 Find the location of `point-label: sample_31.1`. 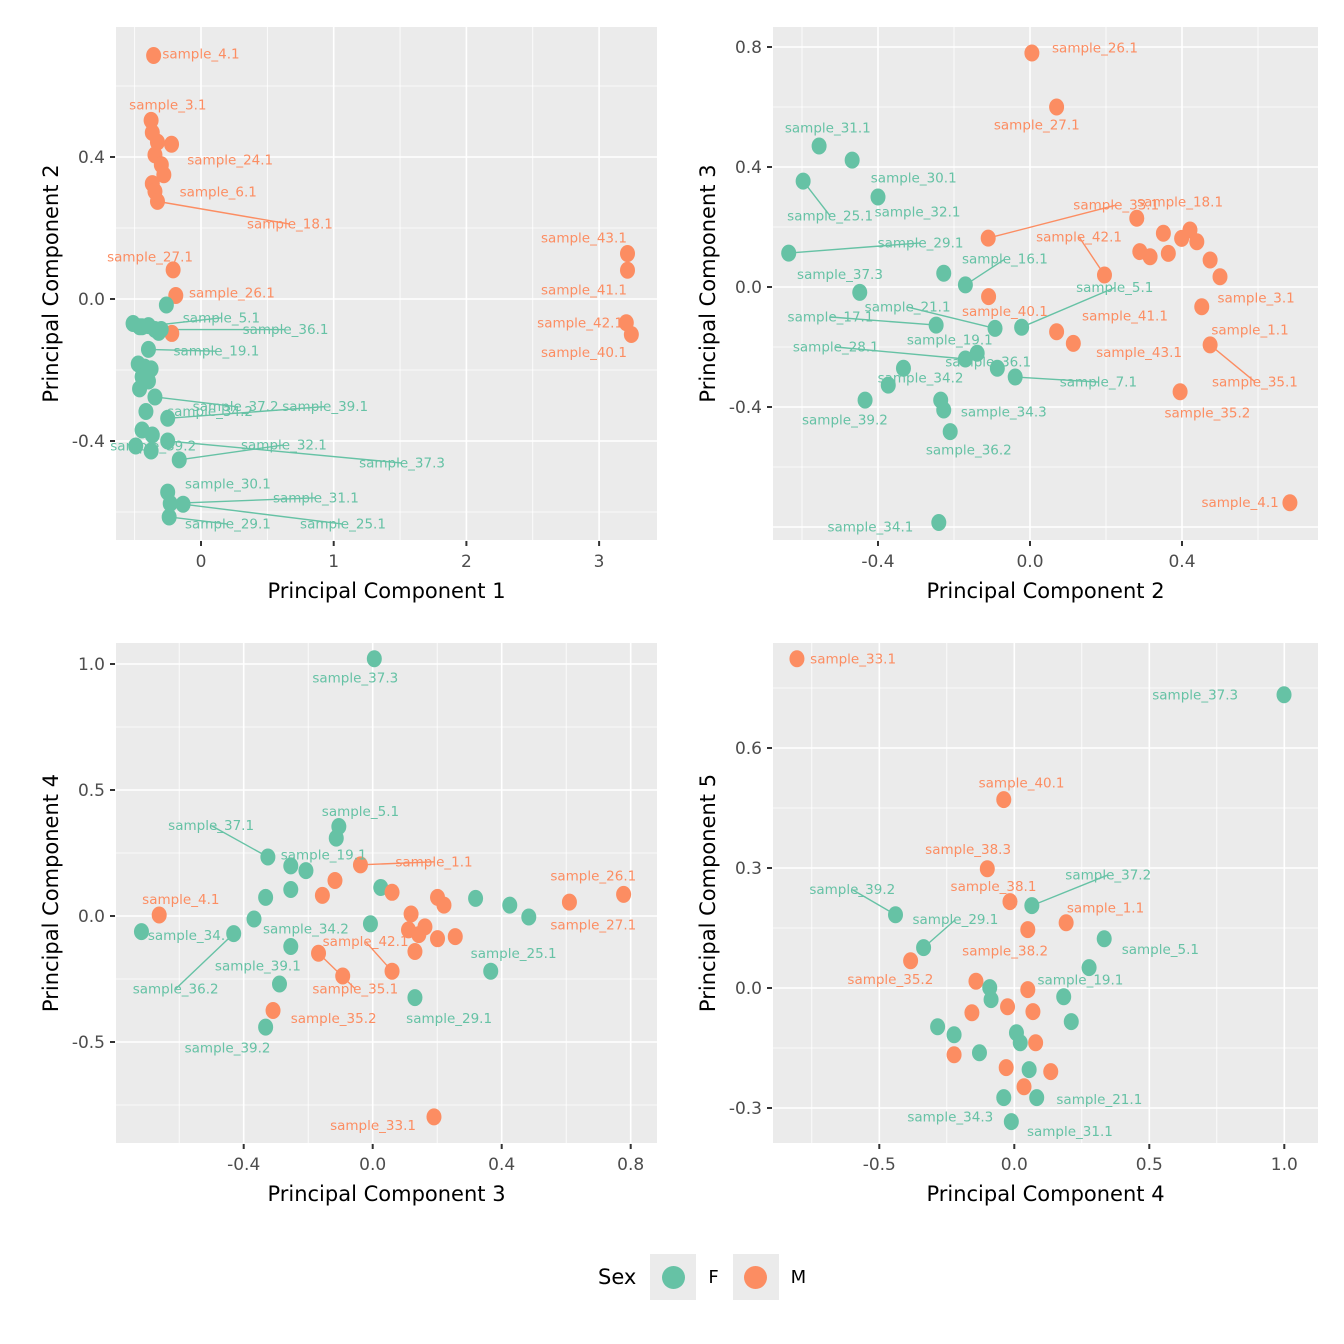

point-label: sample_31.1 is located at coordinates (316, 498).